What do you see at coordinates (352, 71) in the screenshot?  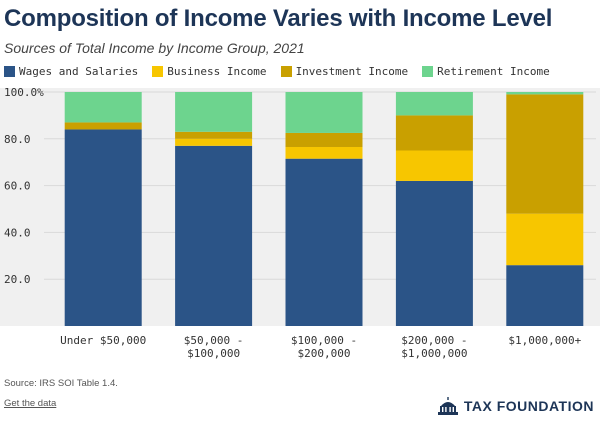 I see `legend-label: Investment Income` at bounding box center [352, 71].